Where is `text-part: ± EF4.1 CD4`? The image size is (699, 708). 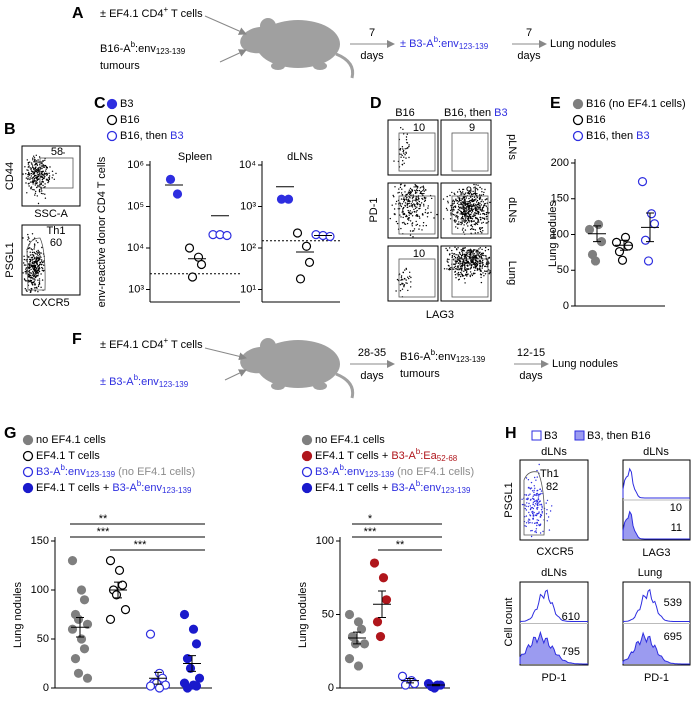 text-part: ± EF4.1 CD4 is located at coordinates (132, 14).